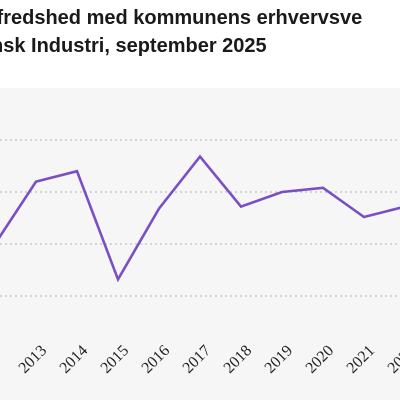 This screenshot has height=400, width=400. Describe the element at coordinates (156, 359) in the screenshot. I see `x-tick-label-2016: 2016` at that location.